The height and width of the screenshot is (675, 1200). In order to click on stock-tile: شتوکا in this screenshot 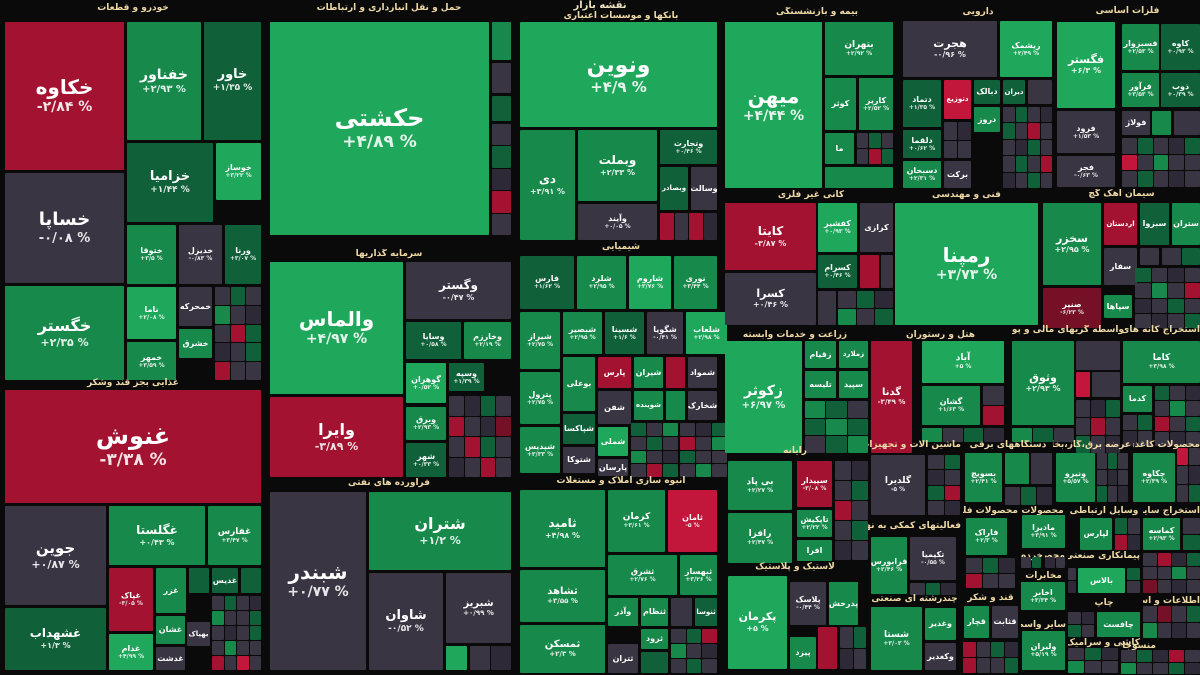, I will do `click(579, 460)`.